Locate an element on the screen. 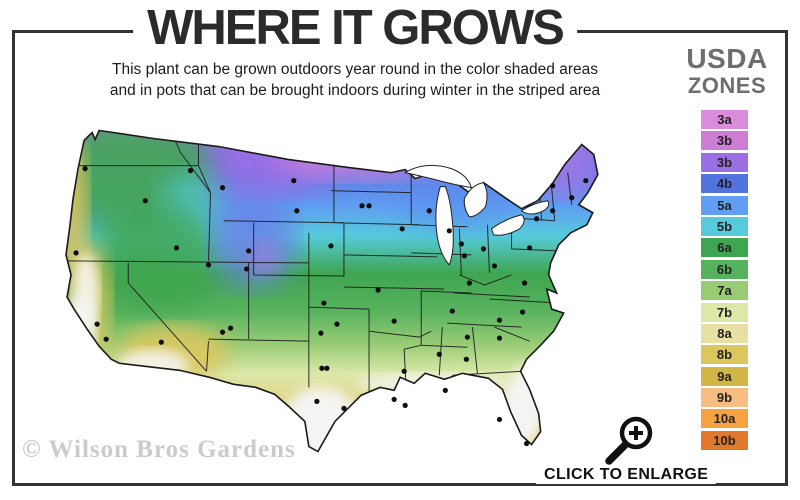  legend-zone-10a: 10a is located at coordinates (724, 419).